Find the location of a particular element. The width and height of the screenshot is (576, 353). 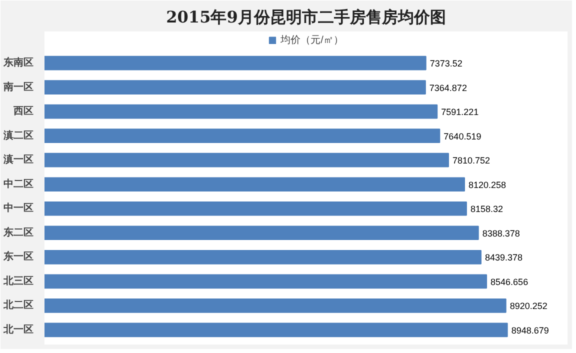

data-label: 7364.872 is located at coordinates (448, 87).